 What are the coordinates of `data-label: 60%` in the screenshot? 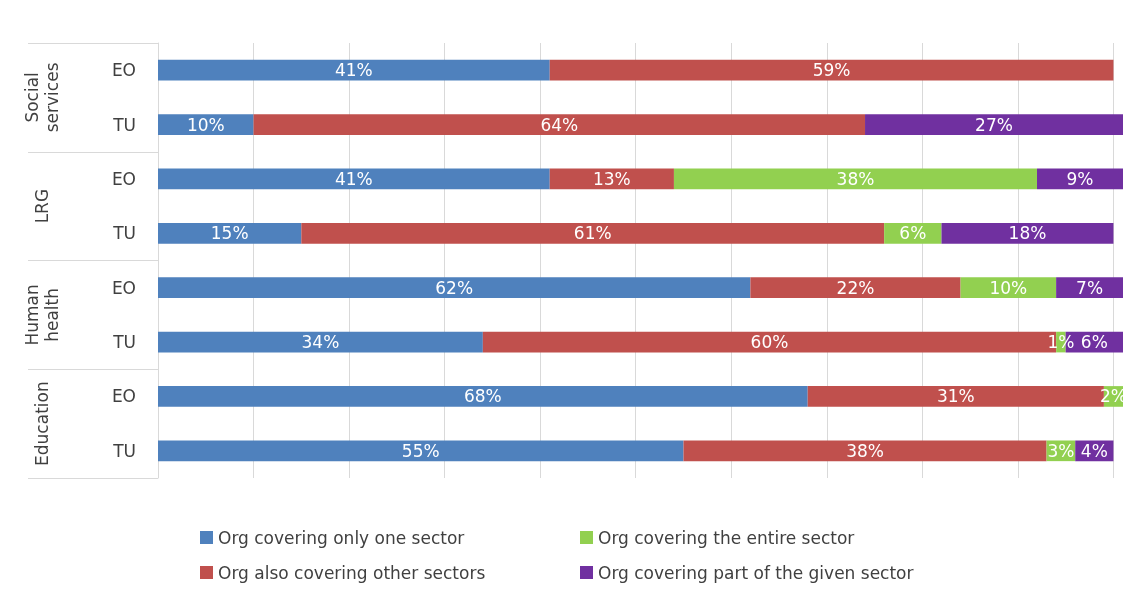 It's located at (769, 342).